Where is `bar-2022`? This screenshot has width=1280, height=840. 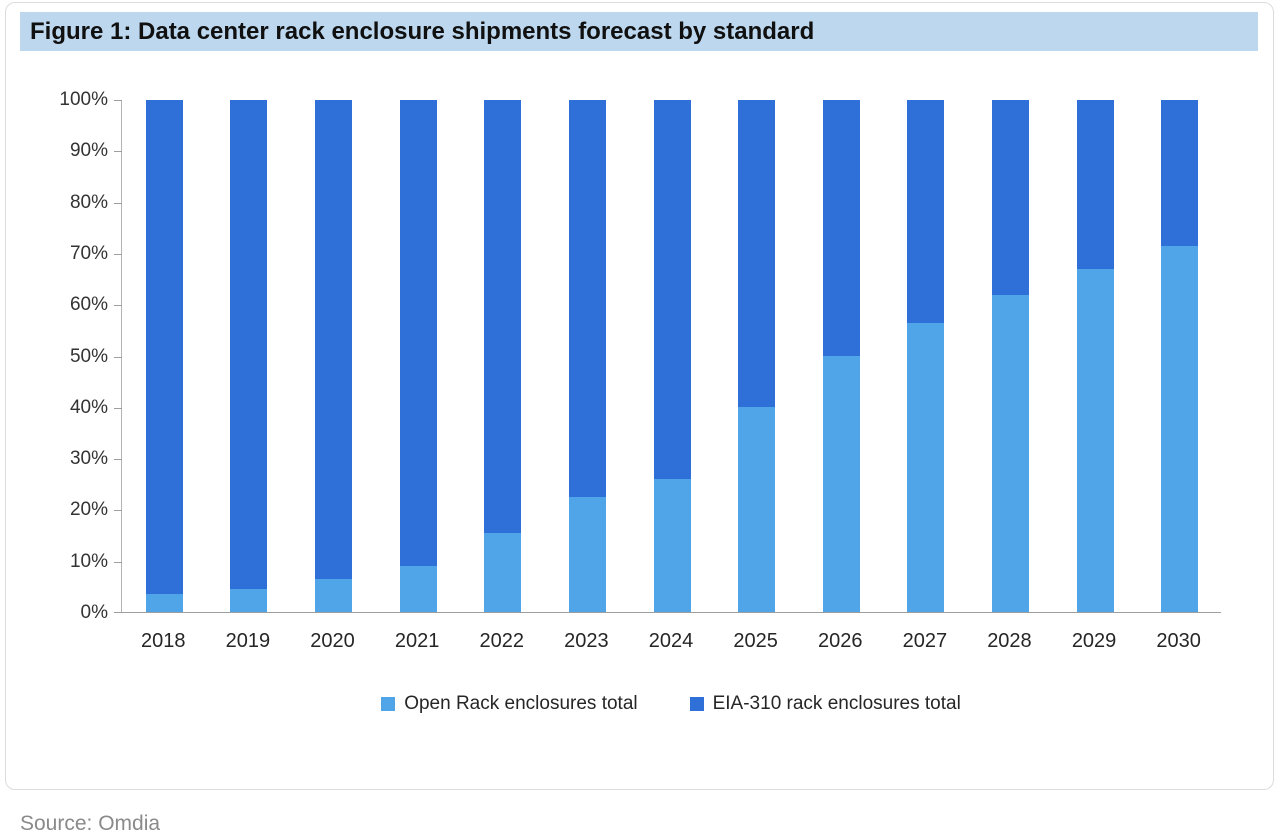
bar-2022 is located at coordinates (503, 356).